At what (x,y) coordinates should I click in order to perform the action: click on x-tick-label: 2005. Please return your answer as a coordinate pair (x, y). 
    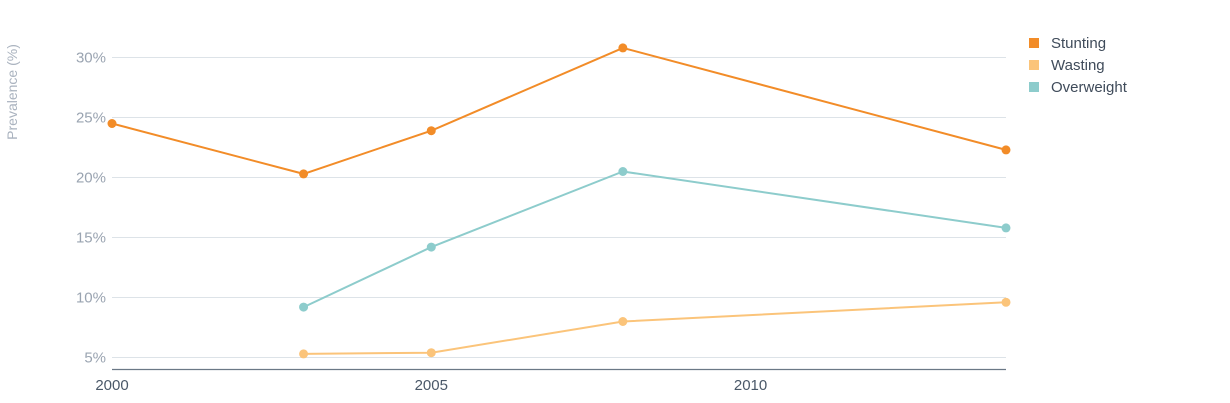
    Looking at the image, I should click on (431, 385).